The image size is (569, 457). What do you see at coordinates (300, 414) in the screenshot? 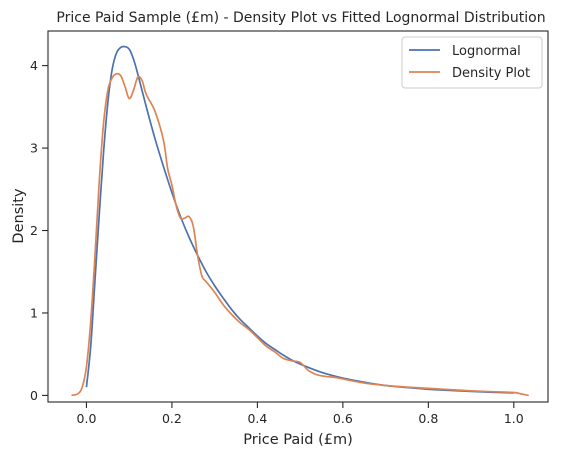
I see `x-axis: 0.0 0.2 0.4 0.6 0.8 1.0` at bounding box center [300, 414].